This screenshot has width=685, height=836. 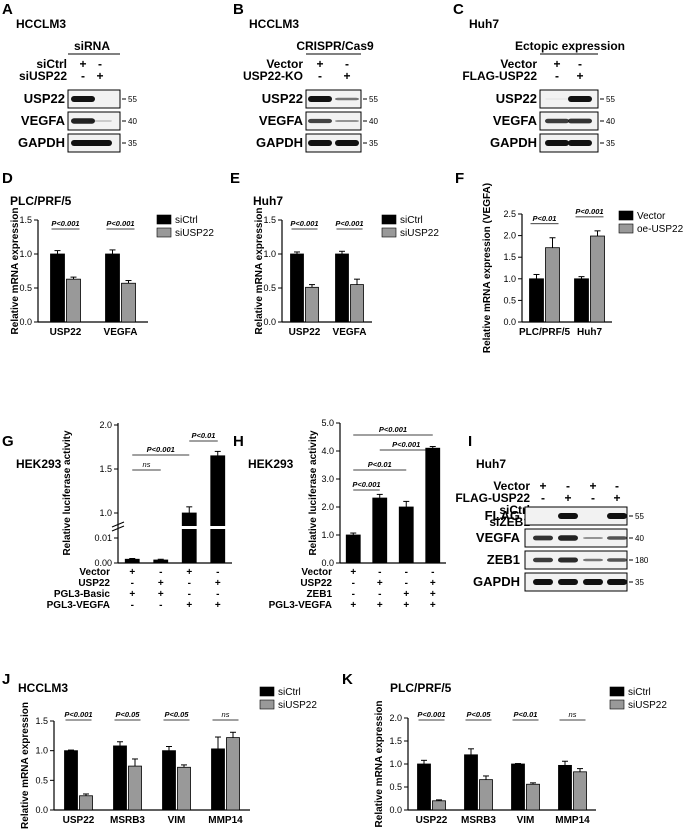 I want to click on band-label: FLAG, so click(x=502, y=515).